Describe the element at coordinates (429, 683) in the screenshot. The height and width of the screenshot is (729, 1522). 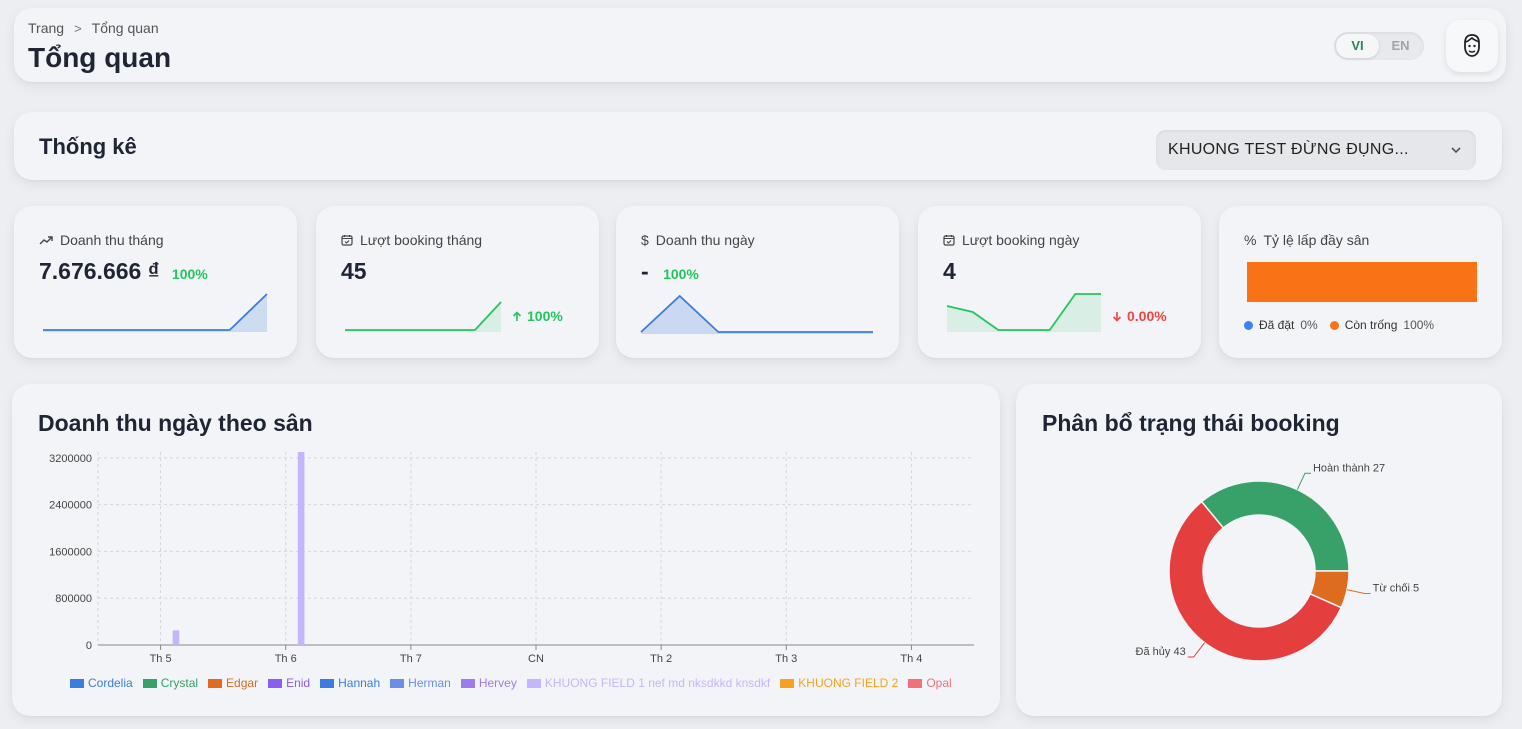
I see `legend-label: Herman` at that location.